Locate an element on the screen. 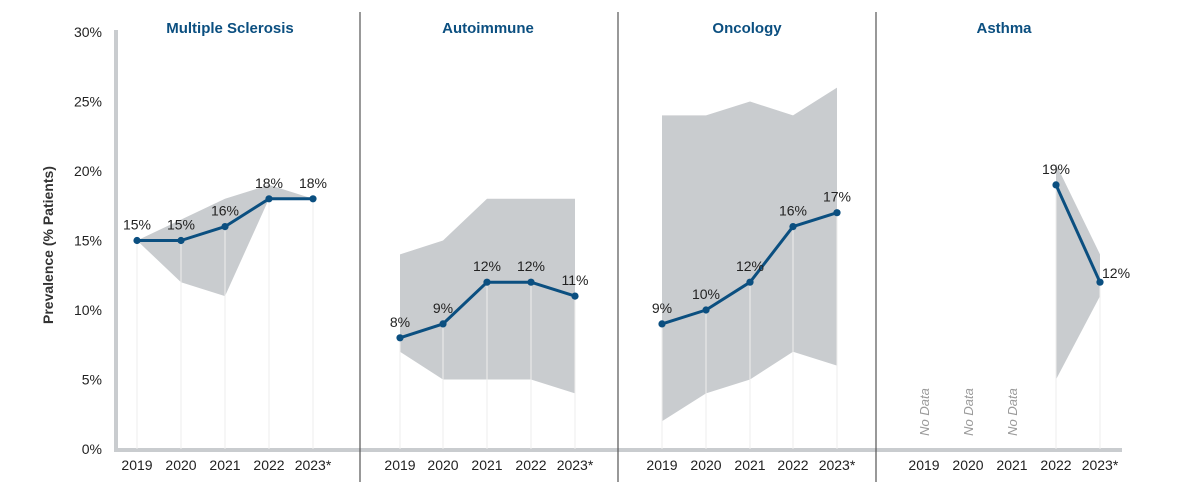 Image resolution: width=1180 pixels, height=494 pixels. data-label: 17% is located at coordinates (837, 197).